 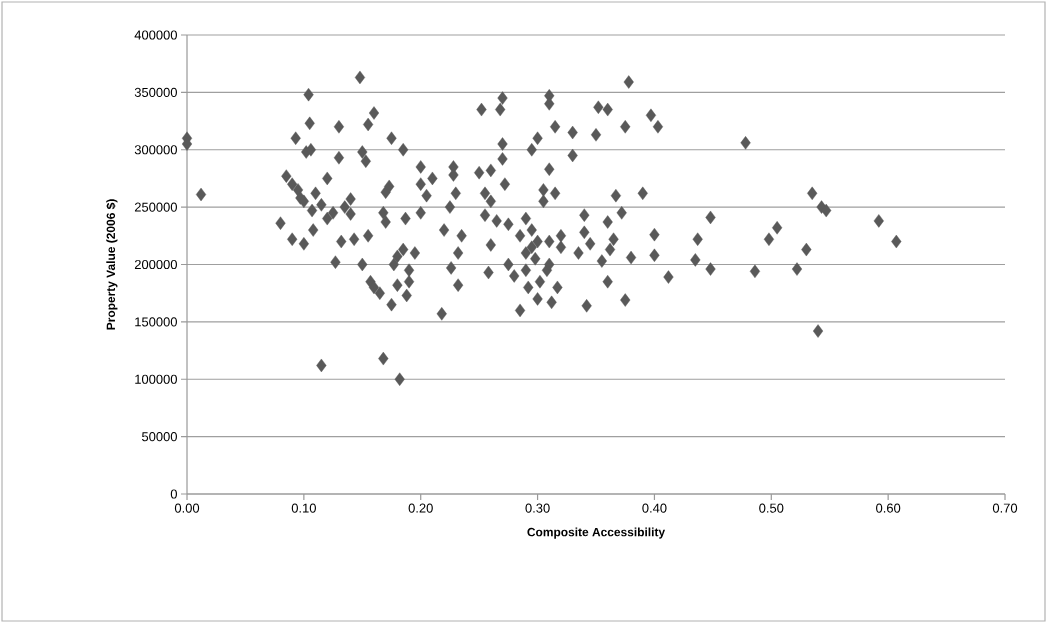 What do you see at coordinates (654, 508) in the screenshot?
I see `x-tick-label: 0.40` at bounding box center [654, 508].